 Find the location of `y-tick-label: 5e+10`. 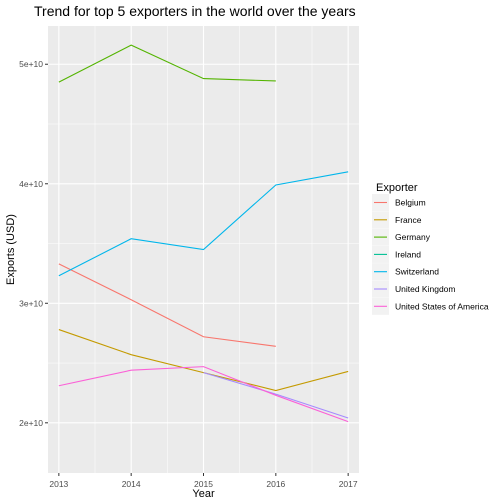

y-tick-label: 5e+10 is located at coordinates (31, 64).